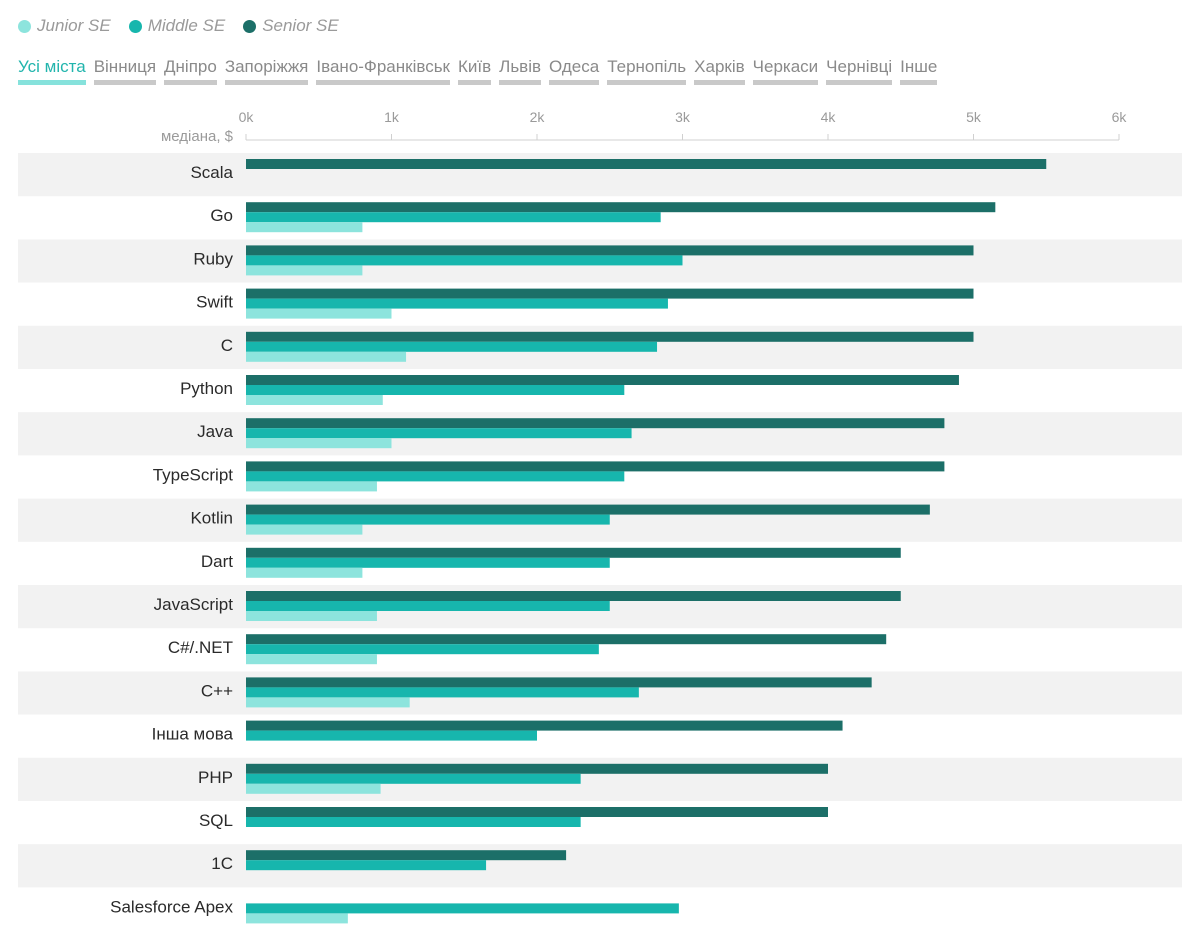 The image size is (1200, 941). Describe the element at coordinates (574, 71) in the screenshot. I see `tab-odesa: Одеса` at that location.